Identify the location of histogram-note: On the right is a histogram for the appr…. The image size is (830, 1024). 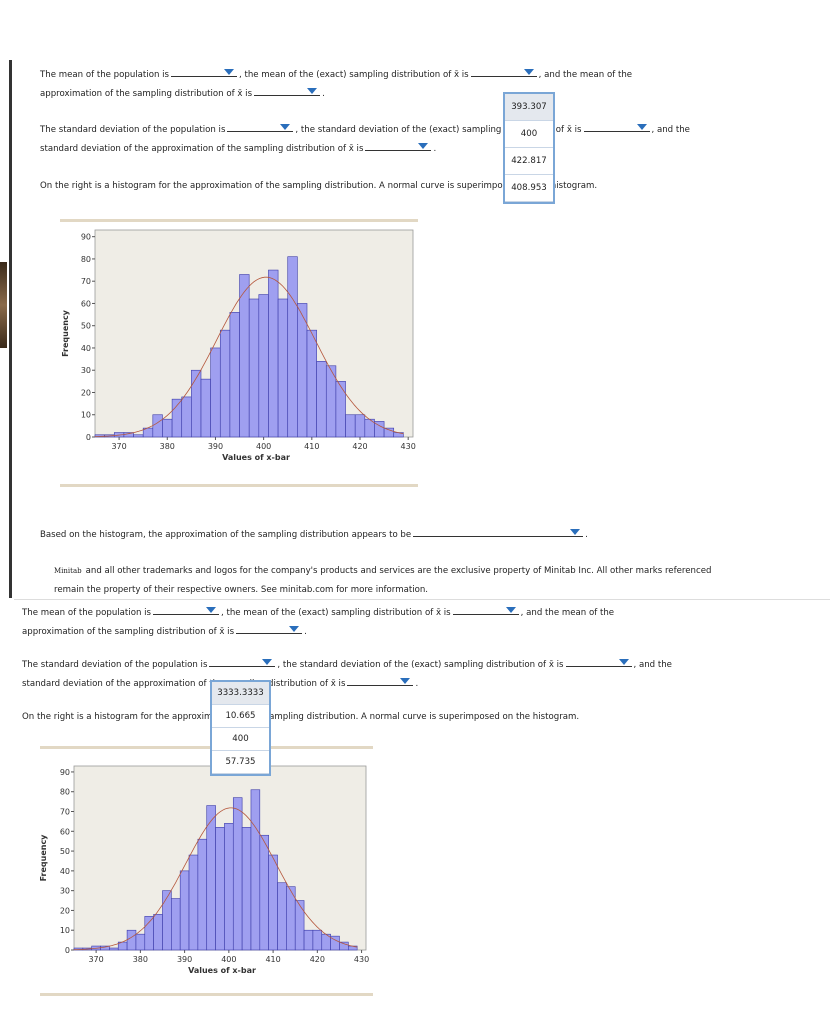
(319, 186).